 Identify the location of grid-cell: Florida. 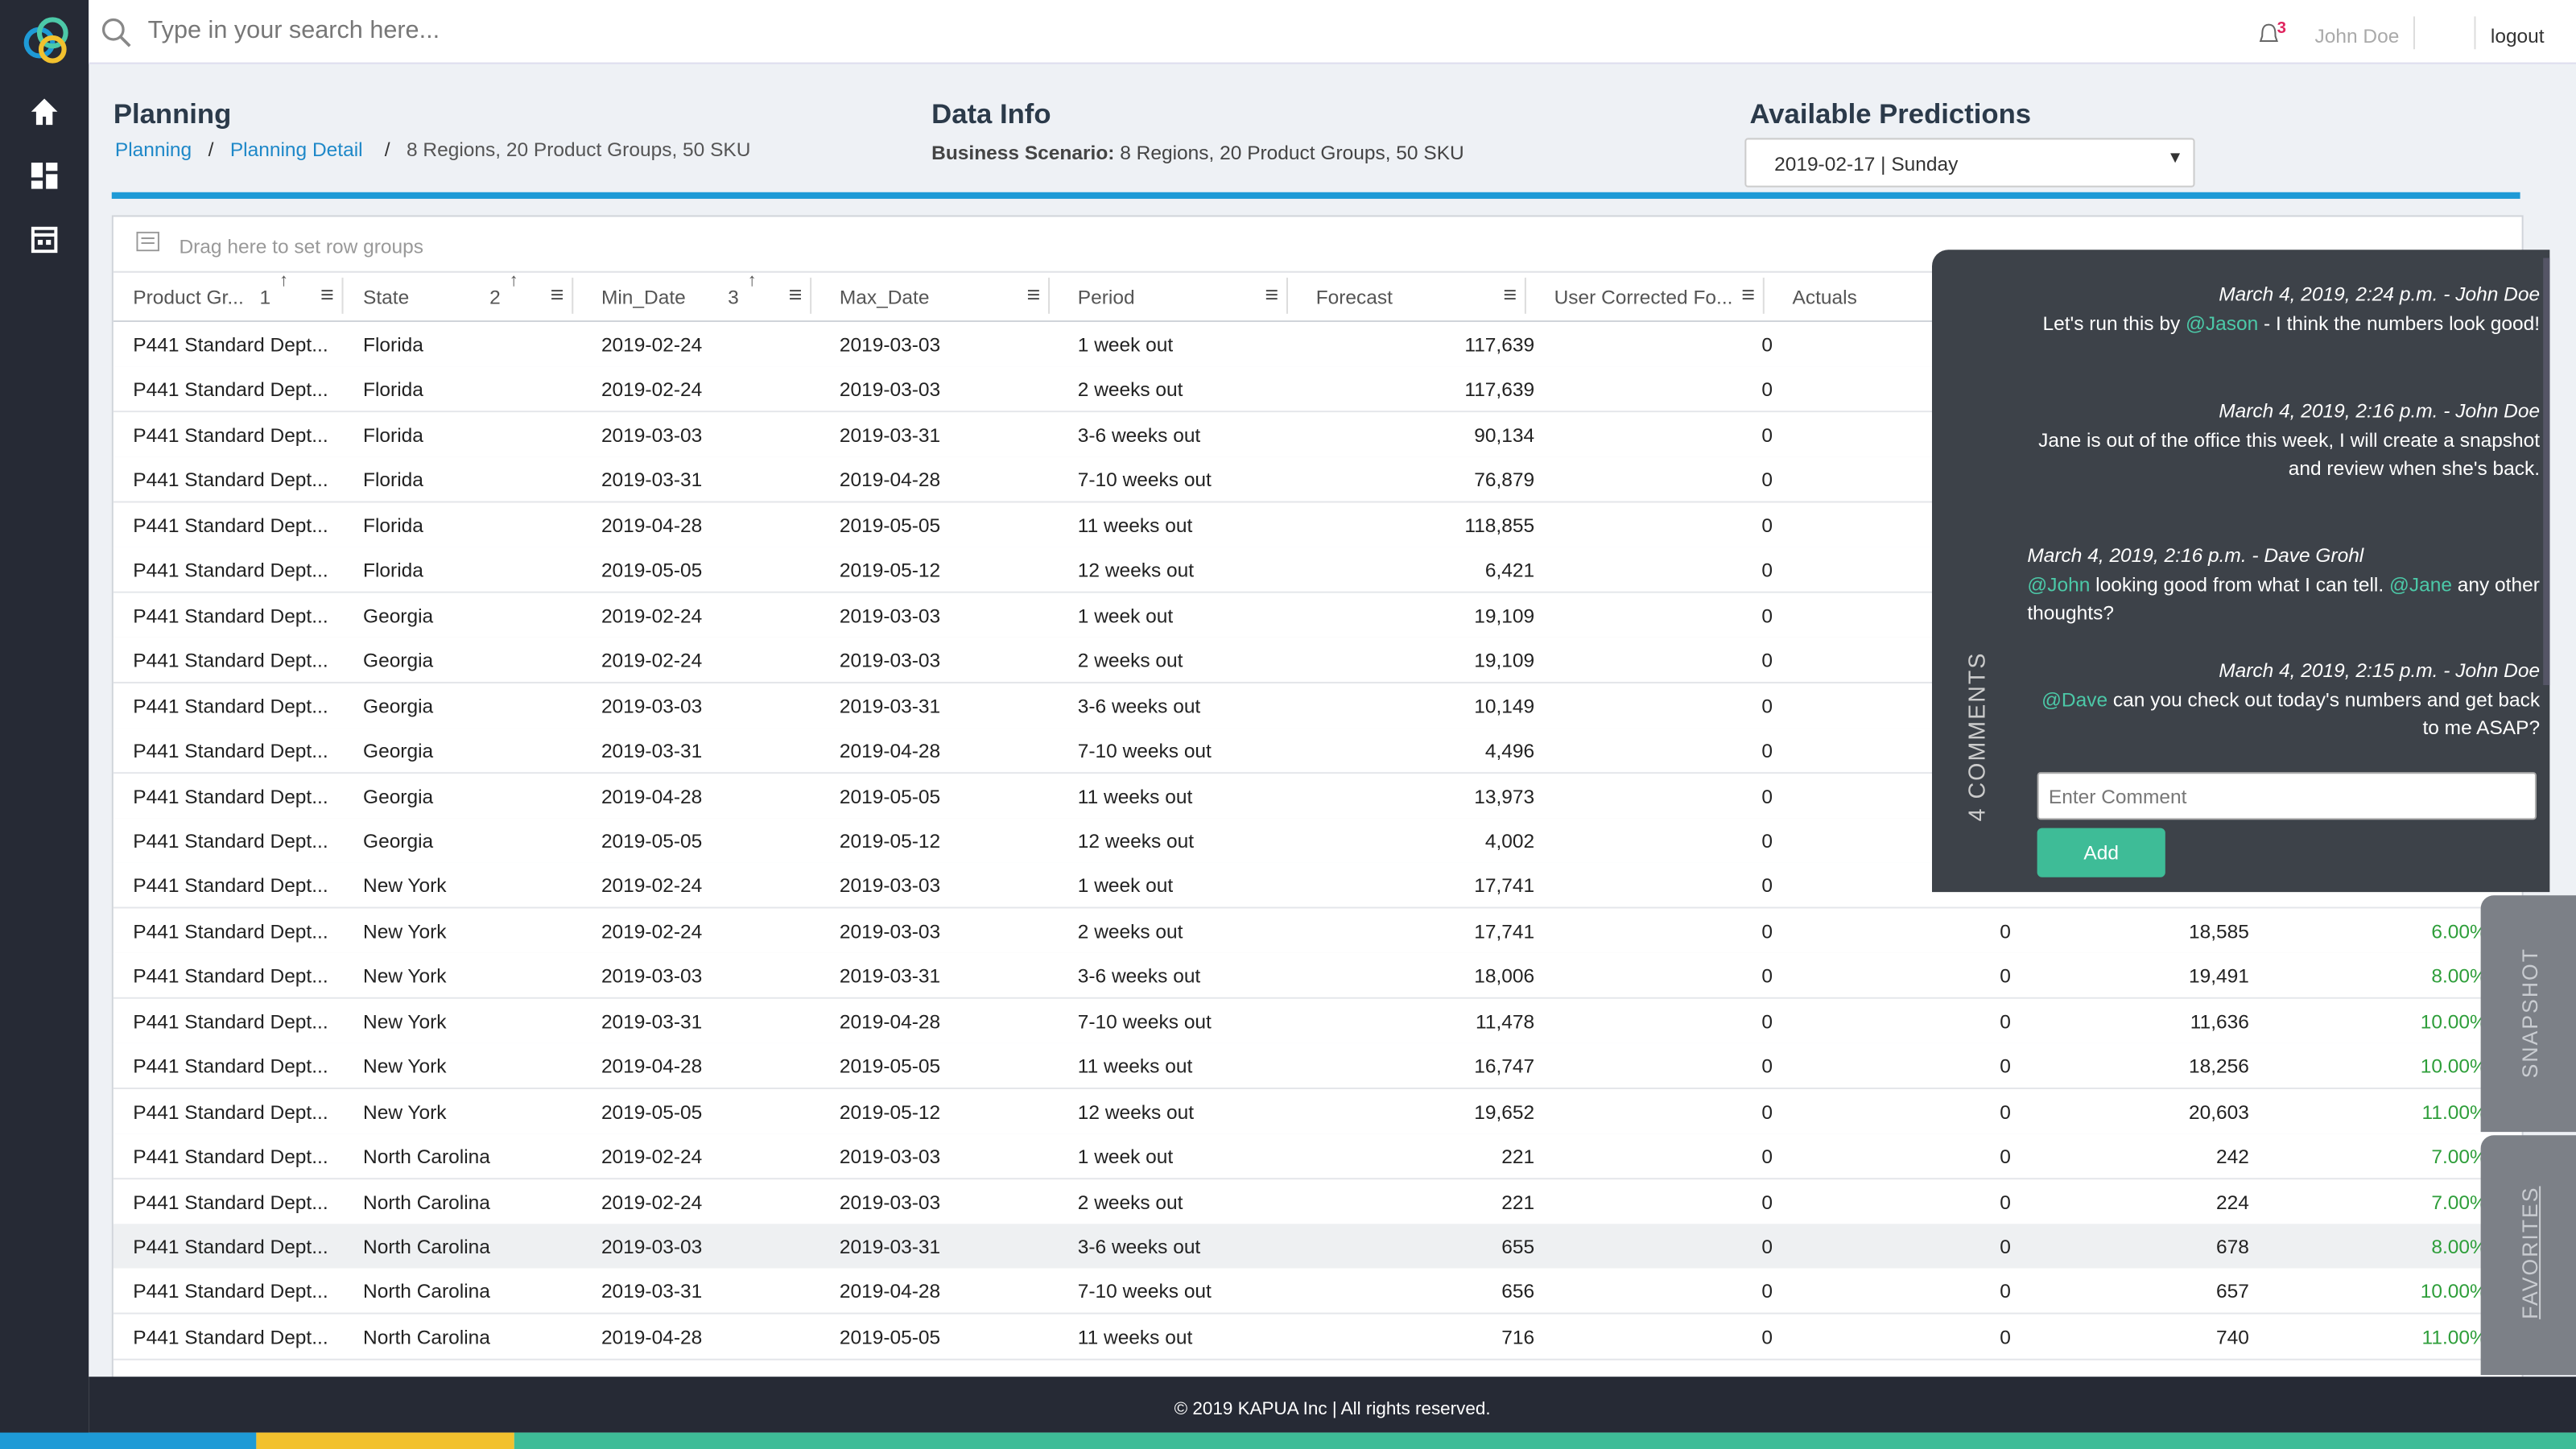
(393, 525).